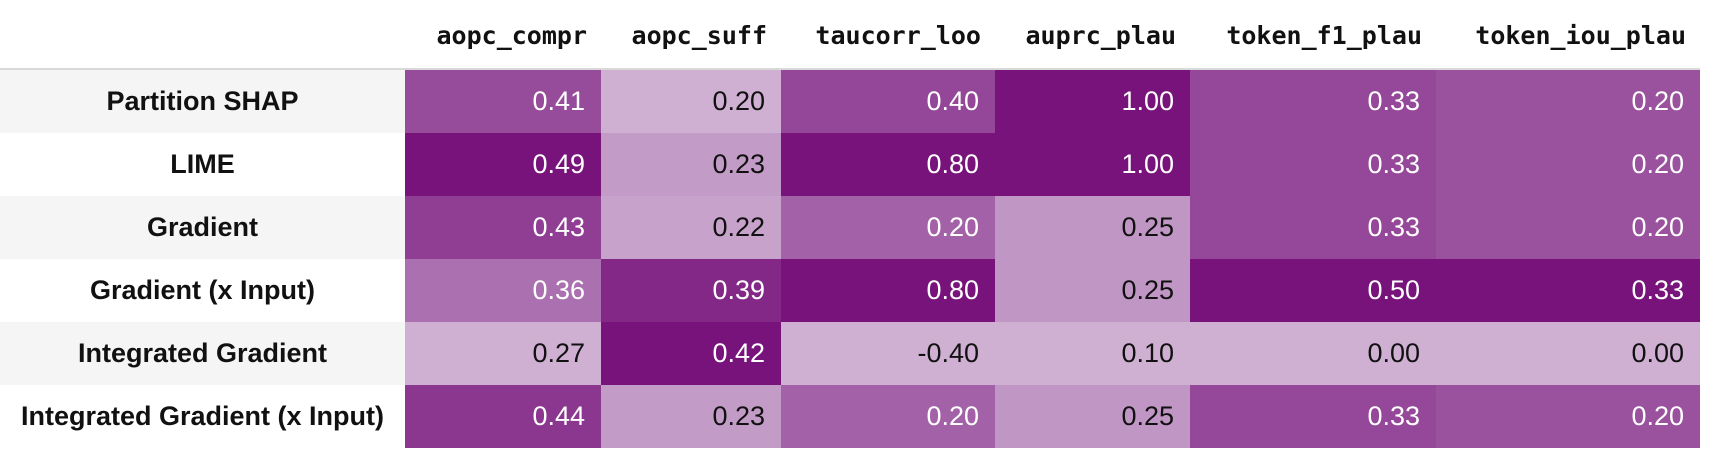  What do you see at coordinates (691, 290) in the screenshot?
I see `heatmap-cell: 0.39` at bounding box center [691, 290].